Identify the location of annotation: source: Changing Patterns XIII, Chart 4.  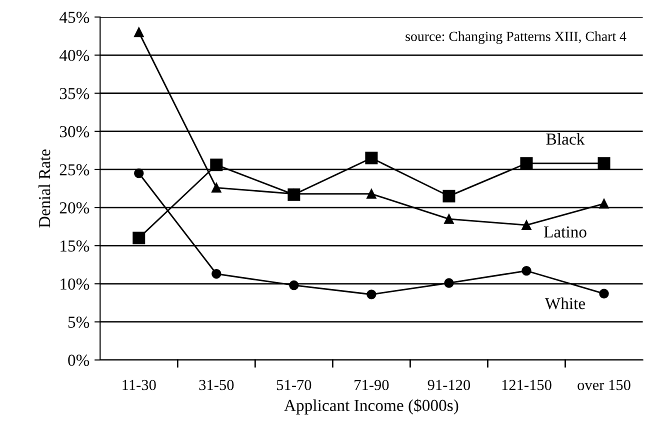
(516, 37).